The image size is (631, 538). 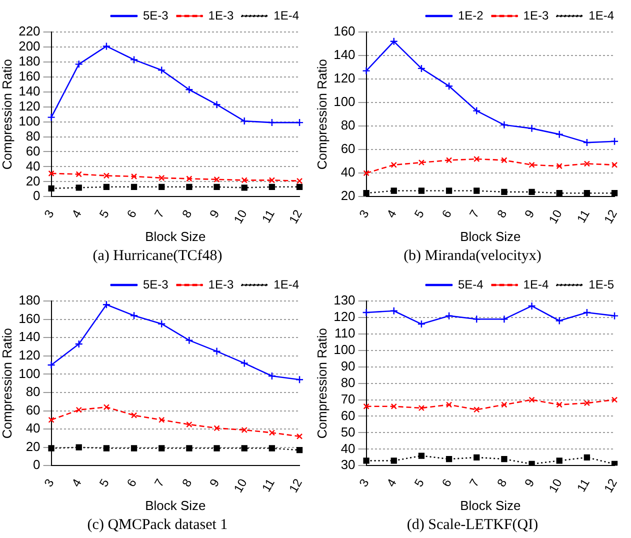 What do you see at coordinates (471, 15) in the screenshot?
I see `legend-label: 1E-2` at bounding box center [471, 15].